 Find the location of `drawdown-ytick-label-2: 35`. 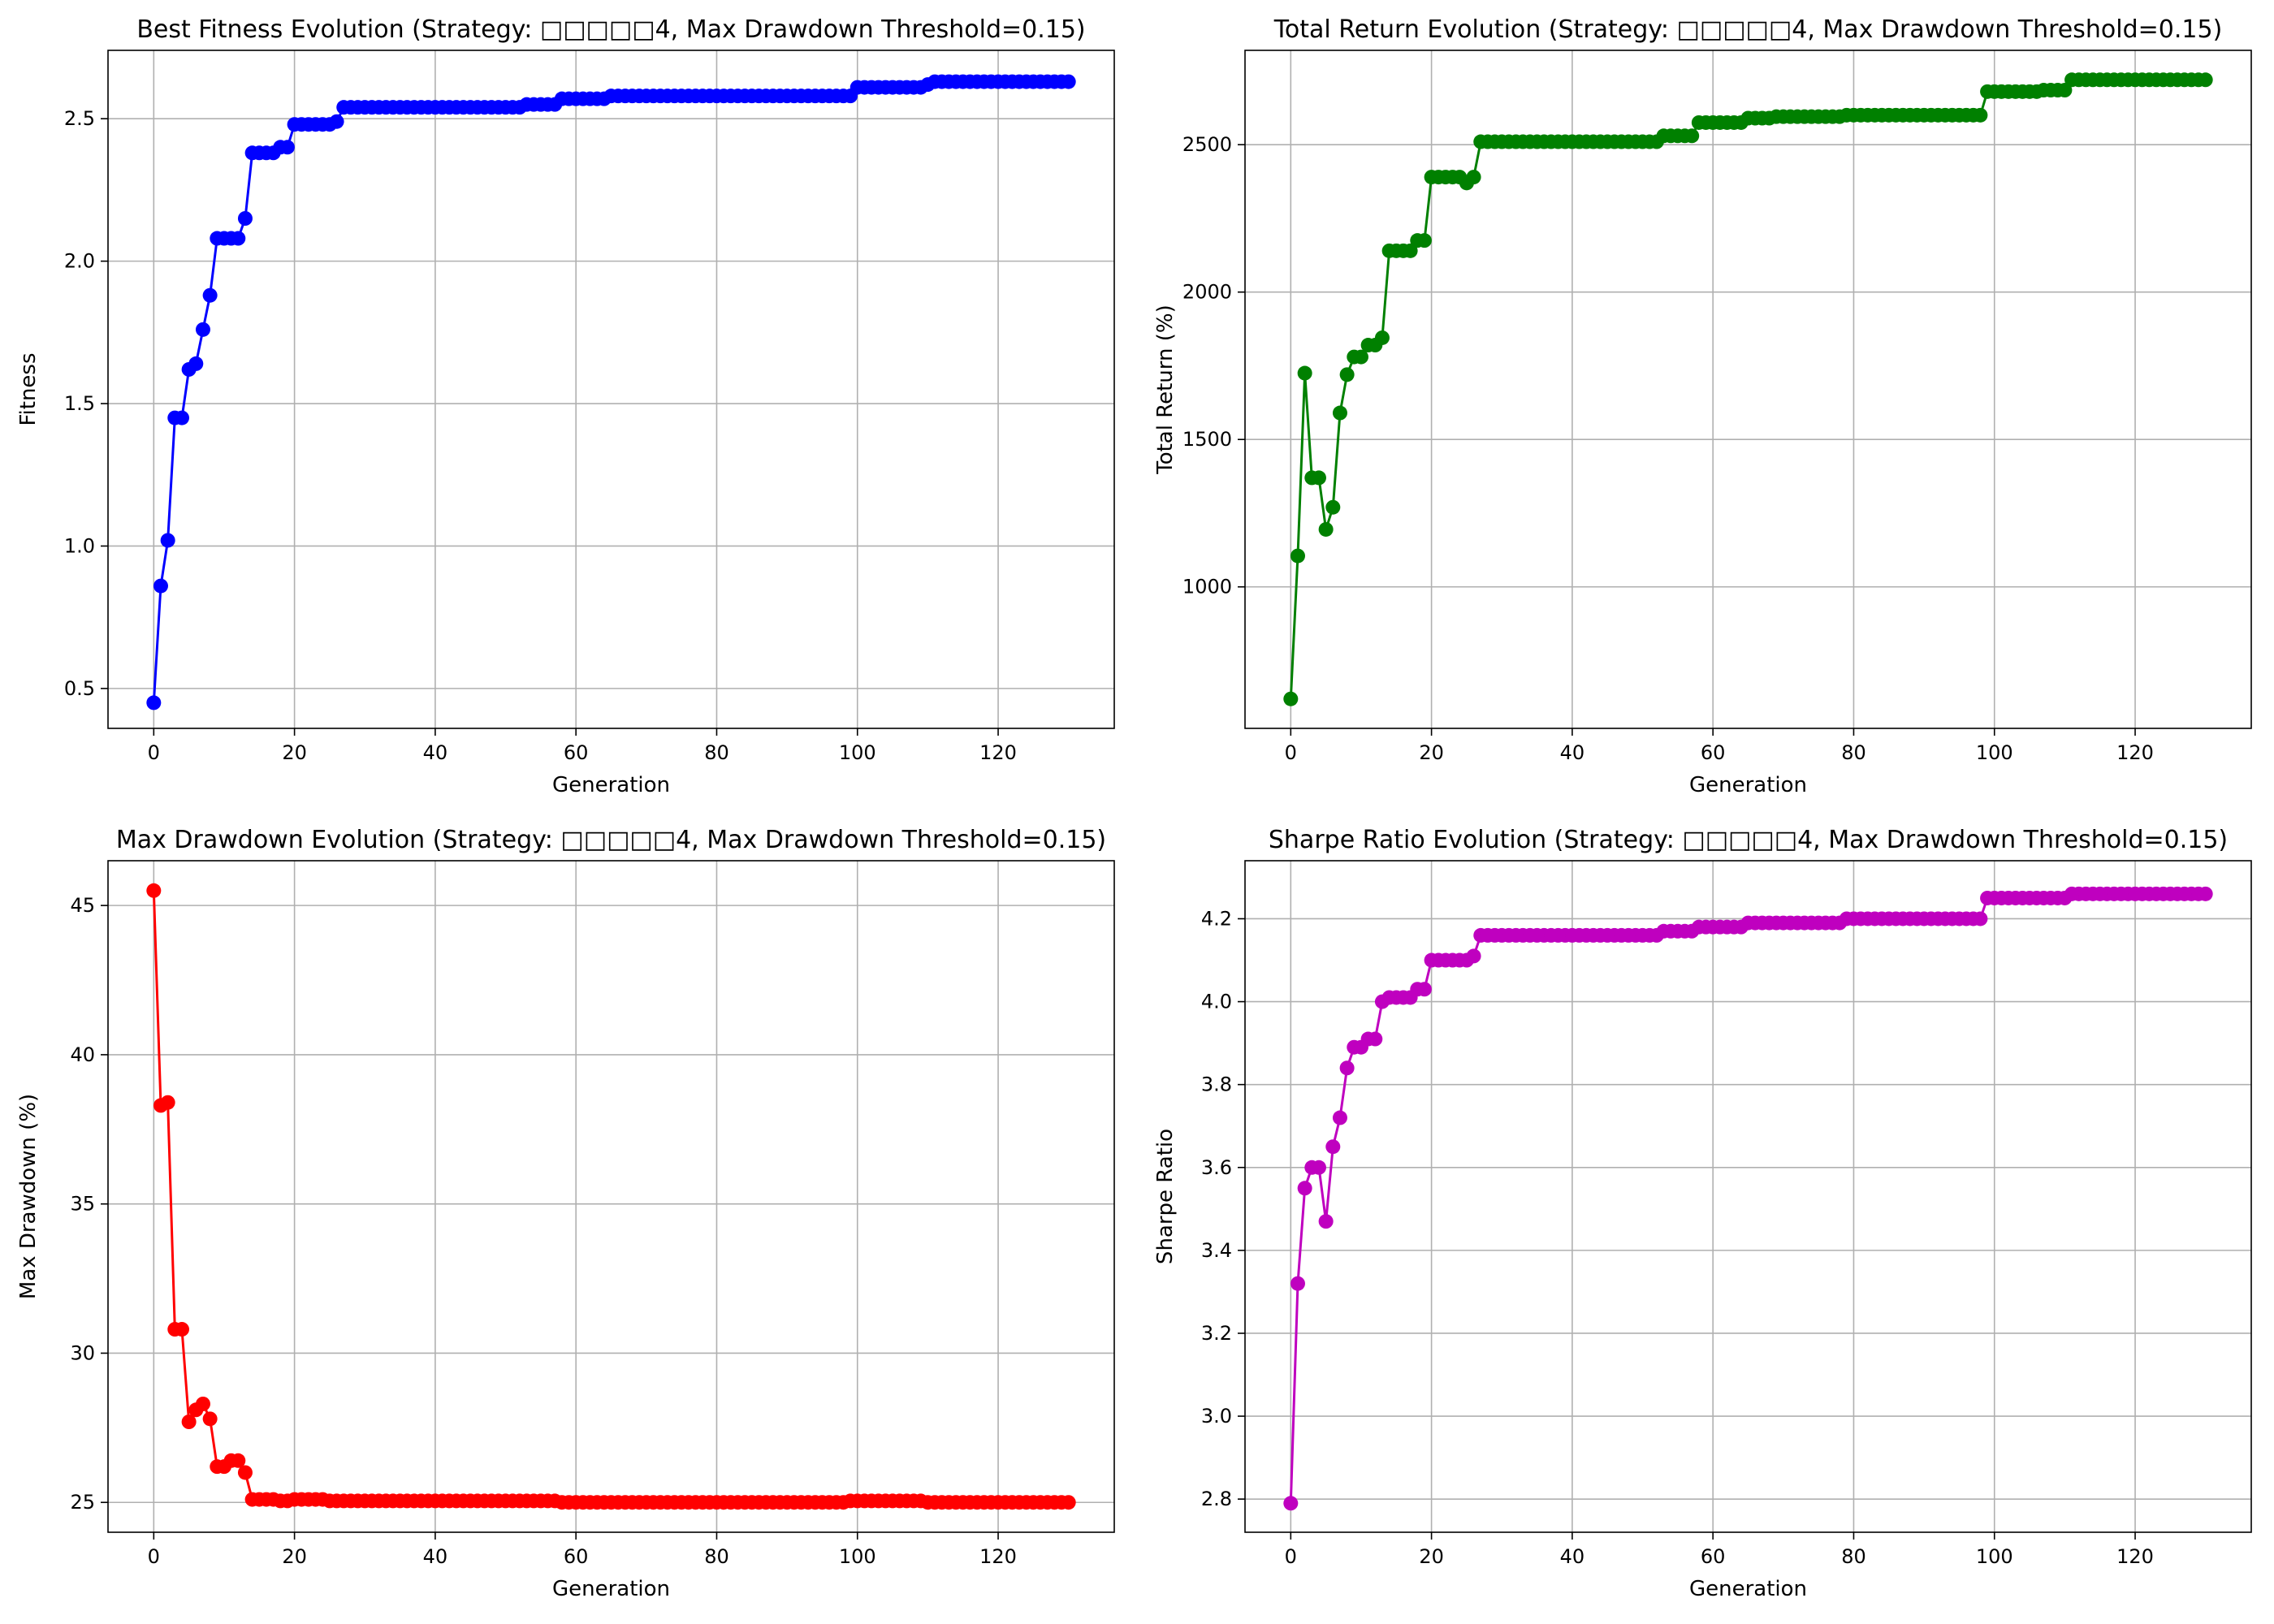

drawdown-ytick-label-2: 35 is located at coordinates (83, 1205).